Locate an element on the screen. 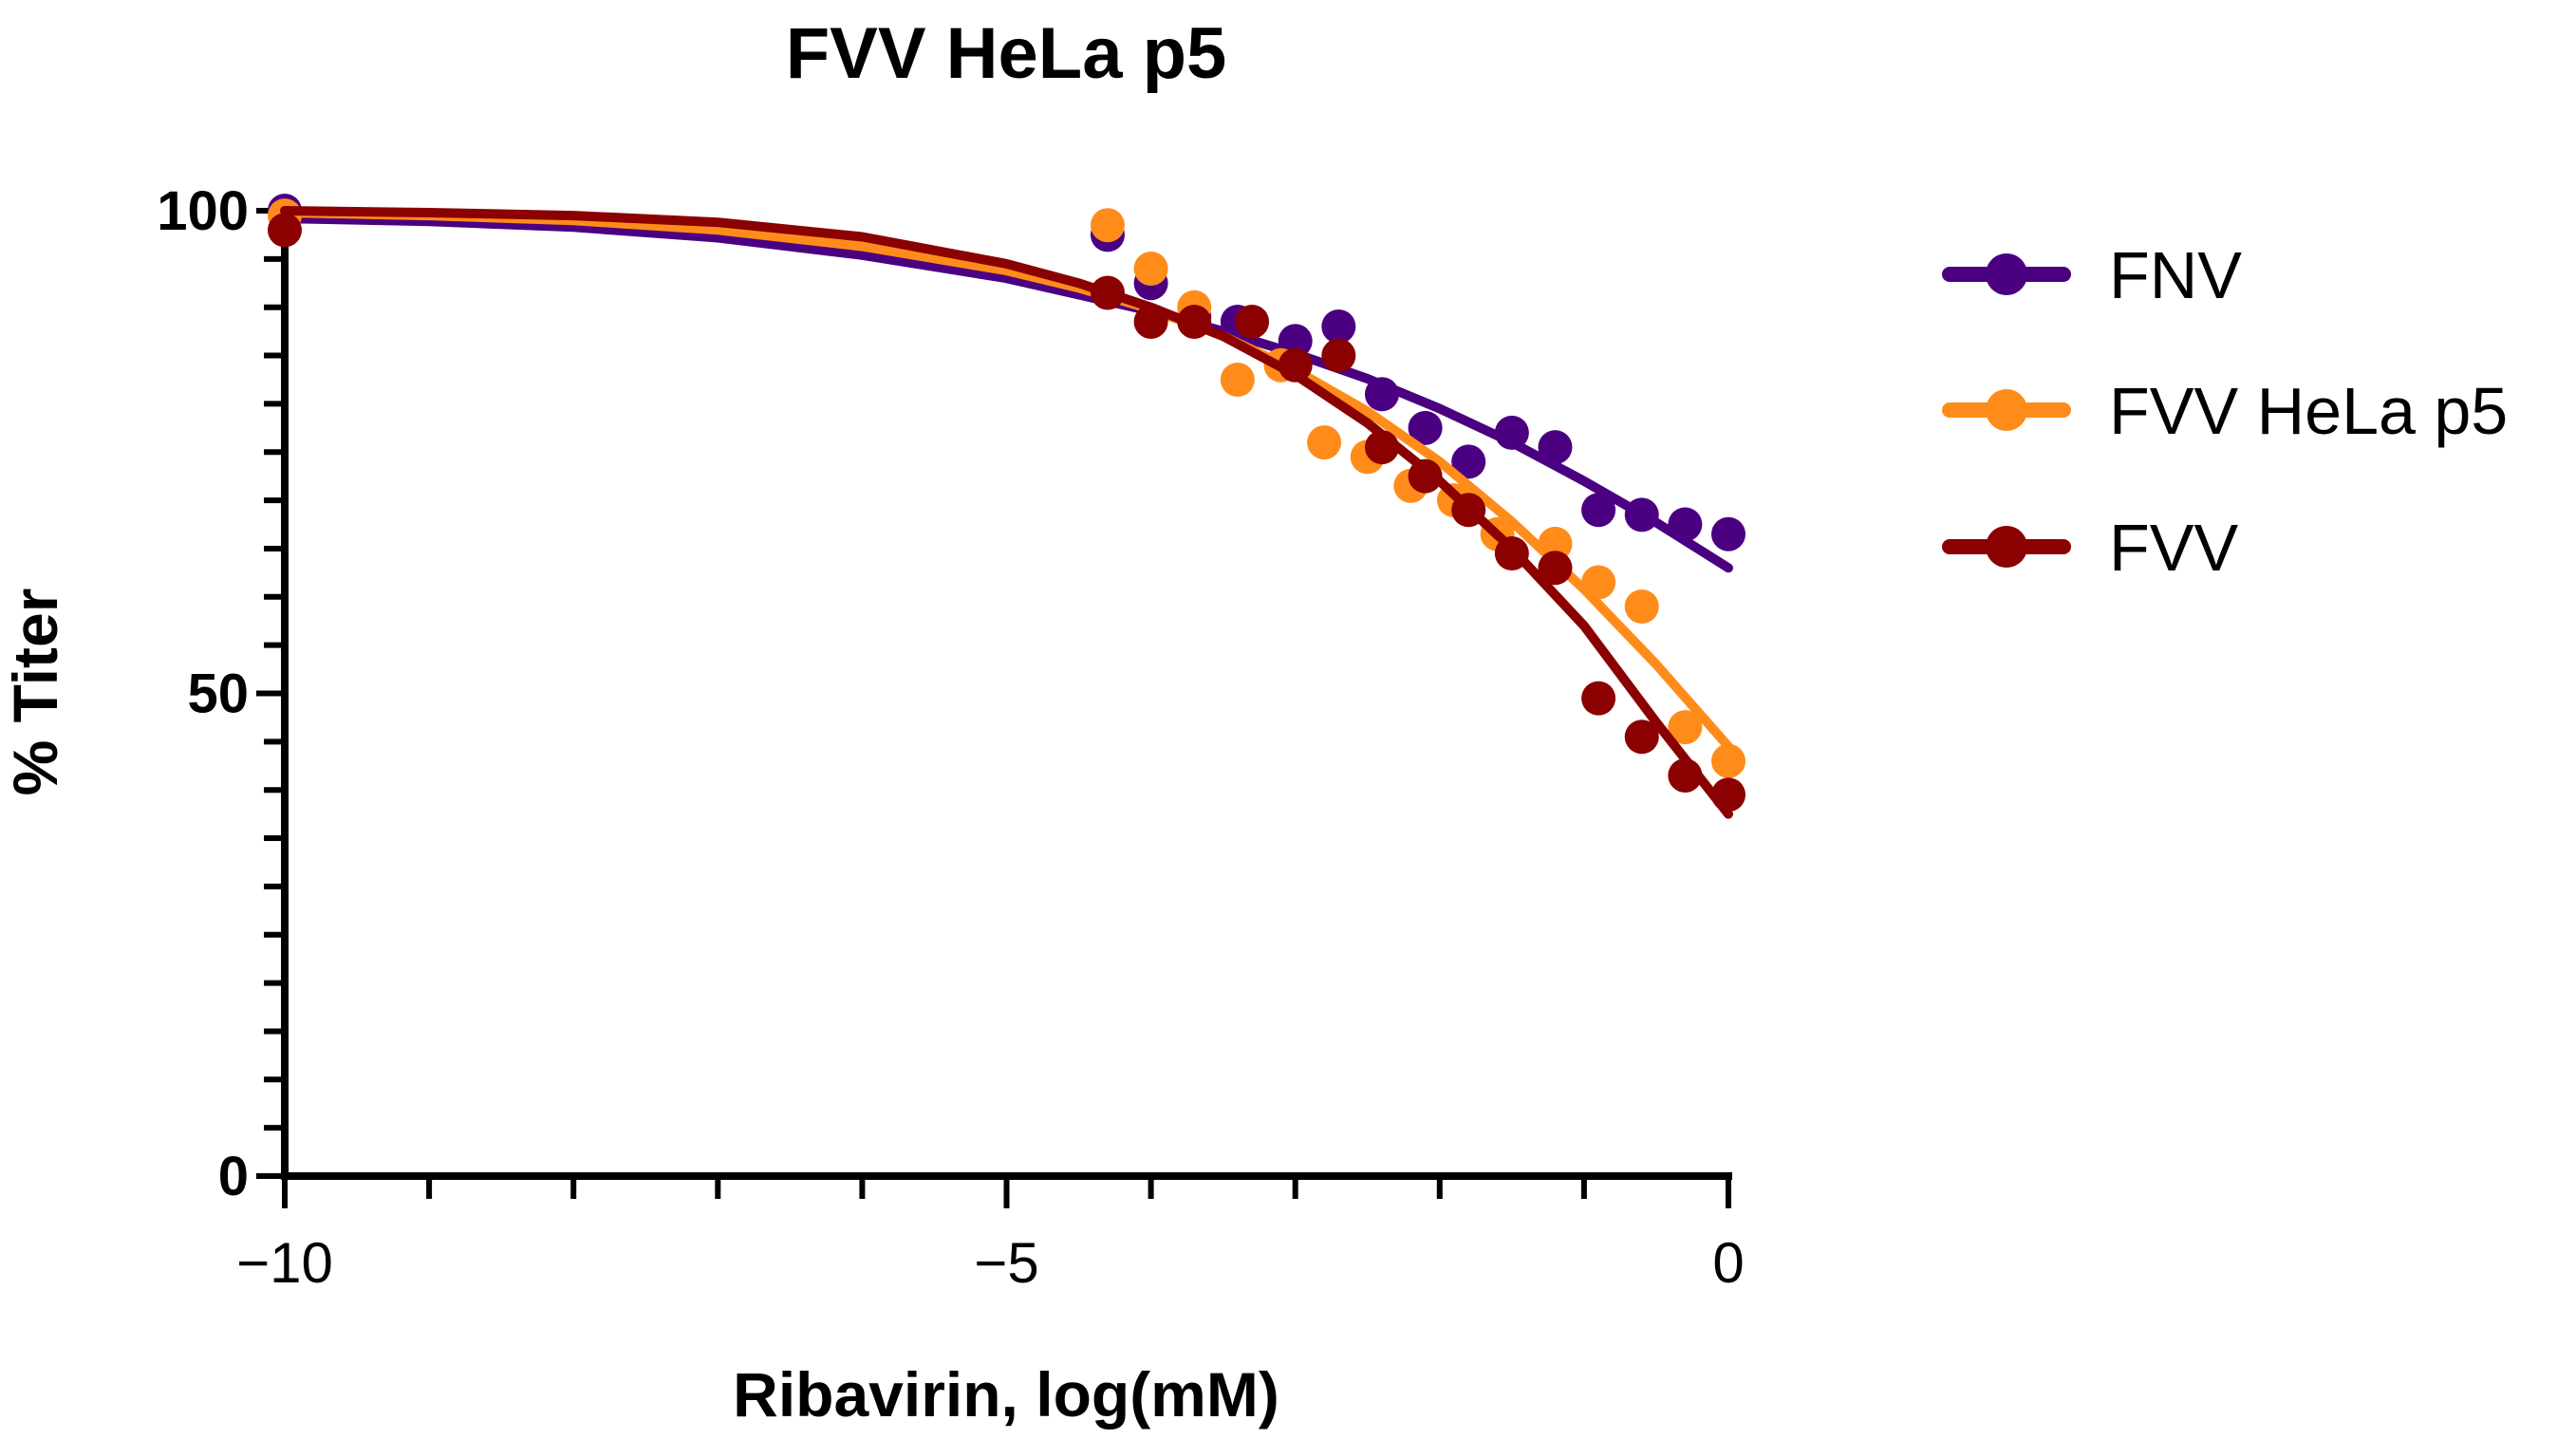 The image size is (2576, 1439). legend-entry: FVV is located at coordinates (2090, 548).